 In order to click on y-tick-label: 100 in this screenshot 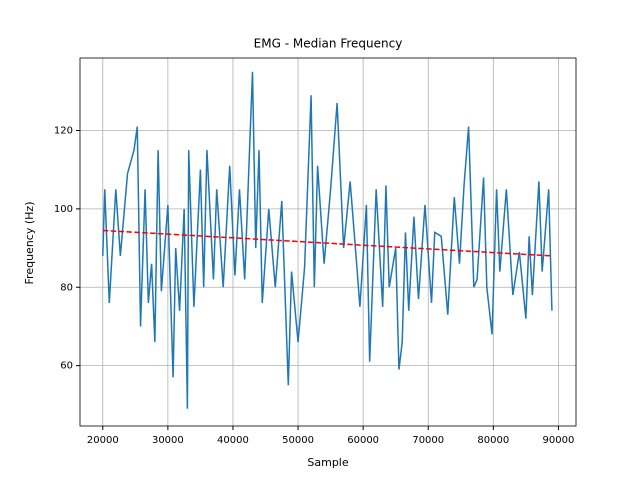, I will do `click(63, 209)`.